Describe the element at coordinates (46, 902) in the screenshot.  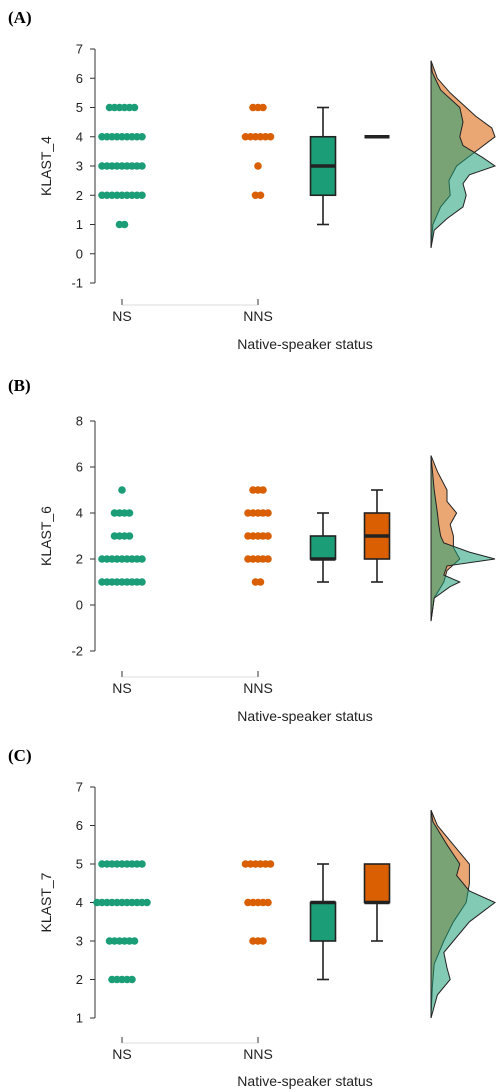
I see `y-axis-label: KLAST_7` at that location.